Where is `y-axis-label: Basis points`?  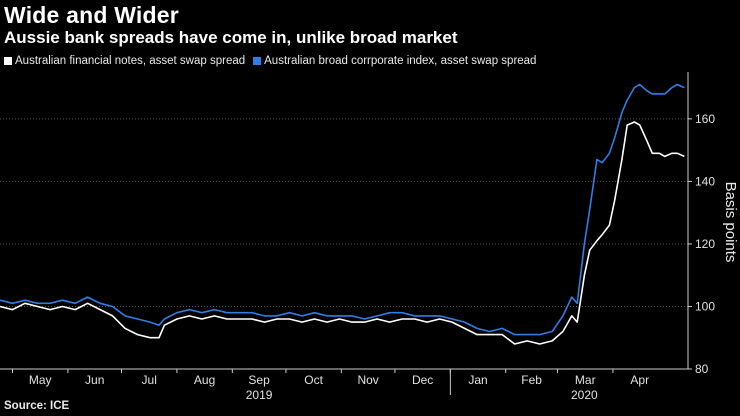 y-axis-label: Basis points is located at coordinates (730, 222).